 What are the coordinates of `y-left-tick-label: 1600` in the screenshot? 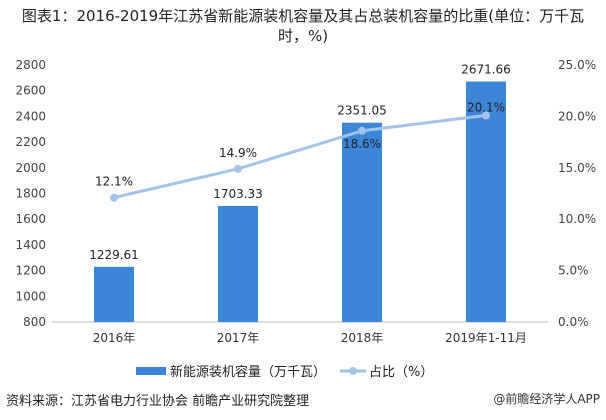 It's located at (30, 219).